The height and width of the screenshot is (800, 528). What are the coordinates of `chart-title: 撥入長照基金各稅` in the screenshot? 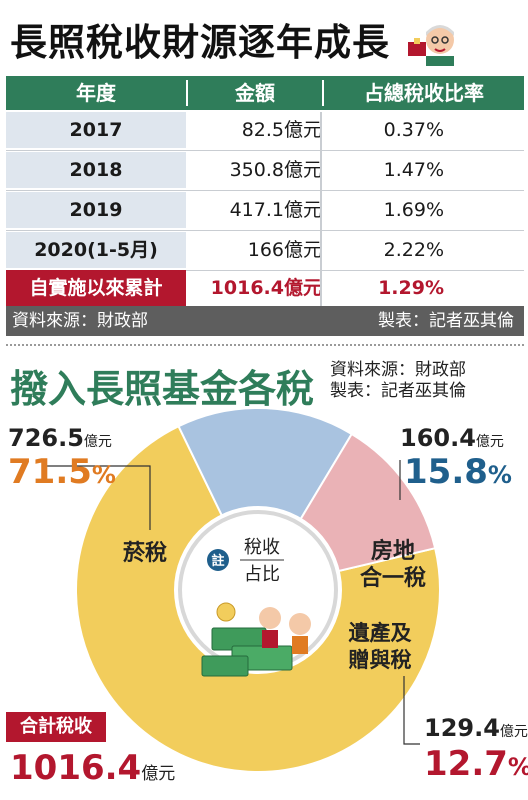 It's located at (162, 388).